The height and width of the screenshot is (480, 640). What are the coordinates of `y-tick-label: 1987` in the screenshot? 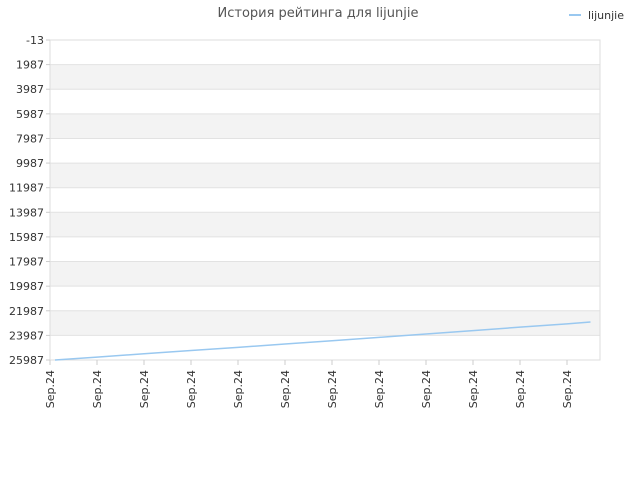 It's located at (30, 65).